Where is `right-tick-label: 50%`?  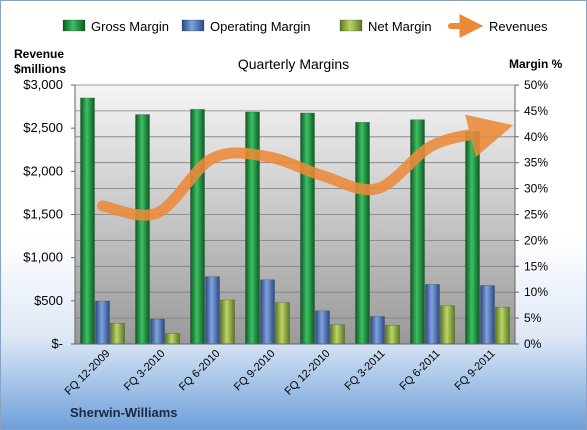 right-tick-label: 50% is located at coordinates (536, 85).